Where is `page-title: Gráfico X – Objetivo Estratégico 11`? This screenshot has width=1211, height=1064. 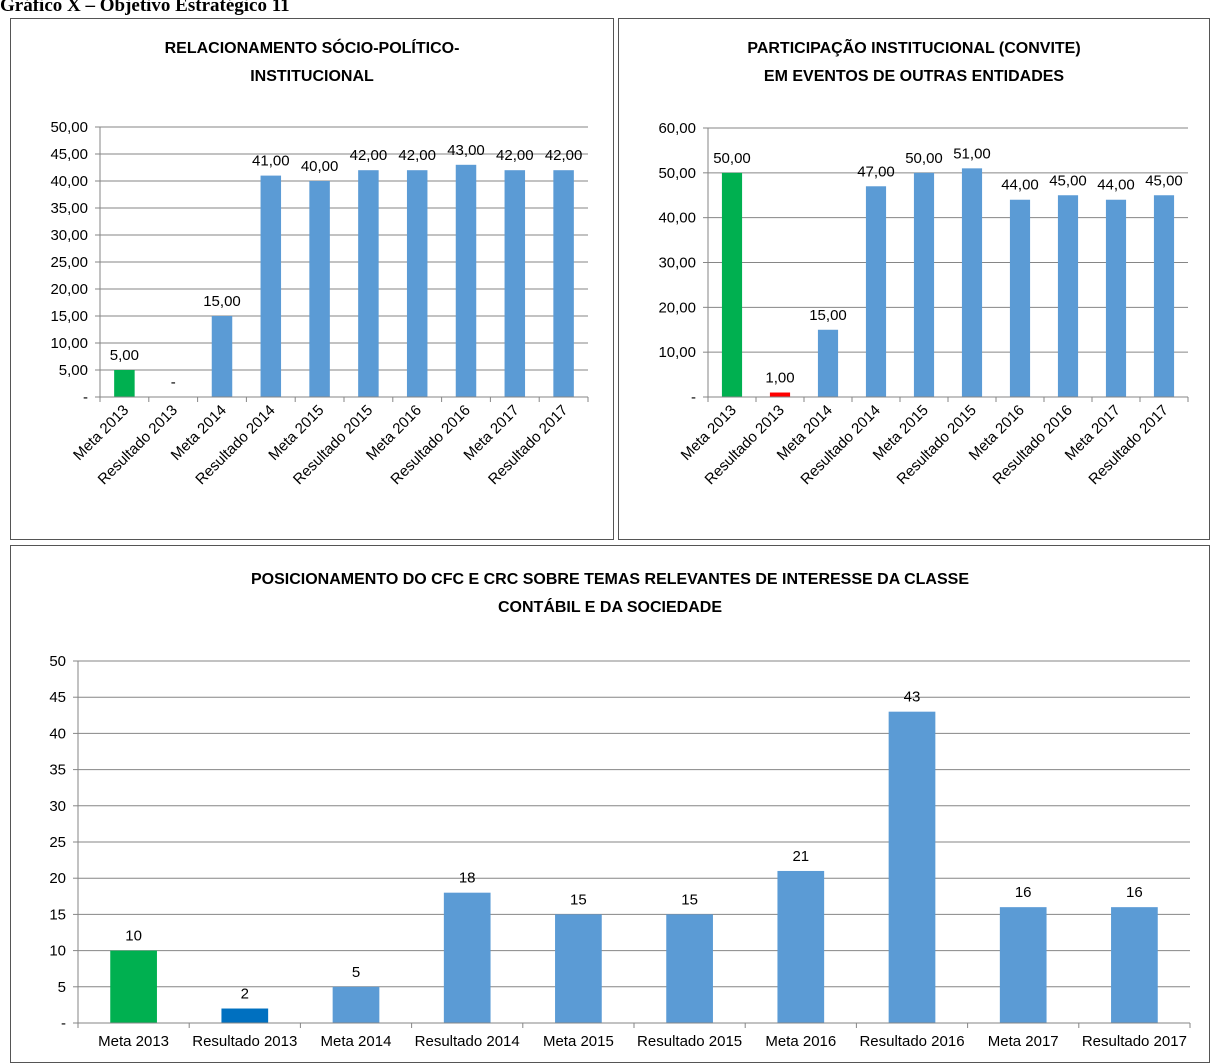
page-title: Gráfico X – Objetivo Estratégico 11 is located at coordinates (145, 8).